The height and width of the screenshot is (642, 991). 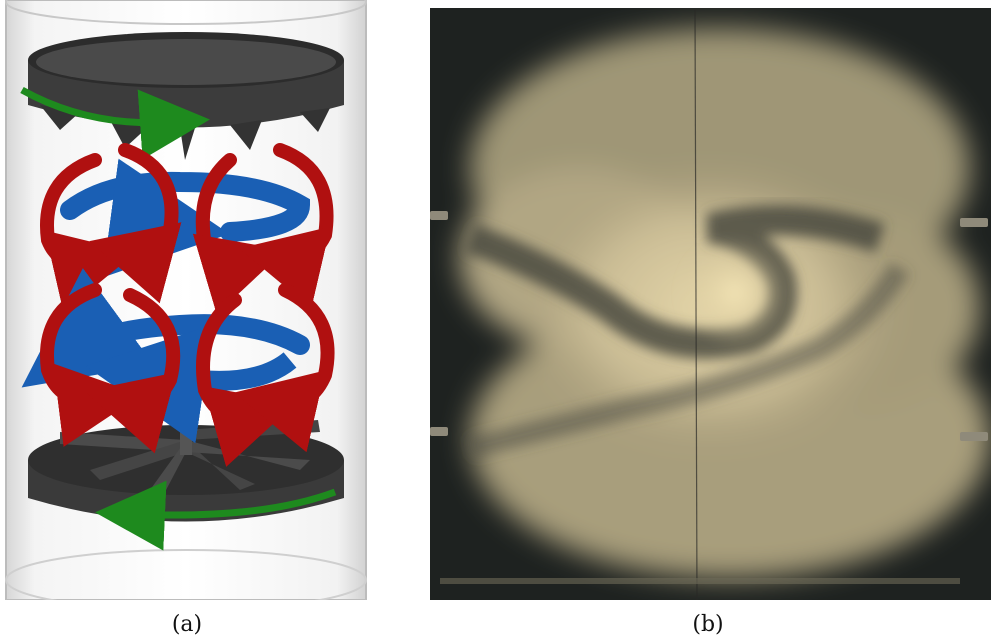 What do you see at coordinates (115, 123) in the screenshot?
I see `top-rotation-arrow` at bounding box center [115, 123].